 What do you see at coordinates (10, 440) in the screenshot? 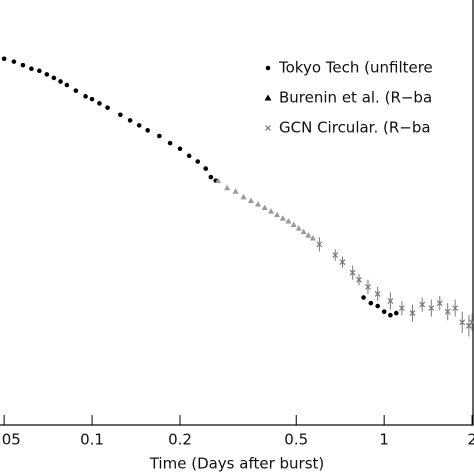
I see `x-tick-label: 0.05` at bounding box center [10, 440].